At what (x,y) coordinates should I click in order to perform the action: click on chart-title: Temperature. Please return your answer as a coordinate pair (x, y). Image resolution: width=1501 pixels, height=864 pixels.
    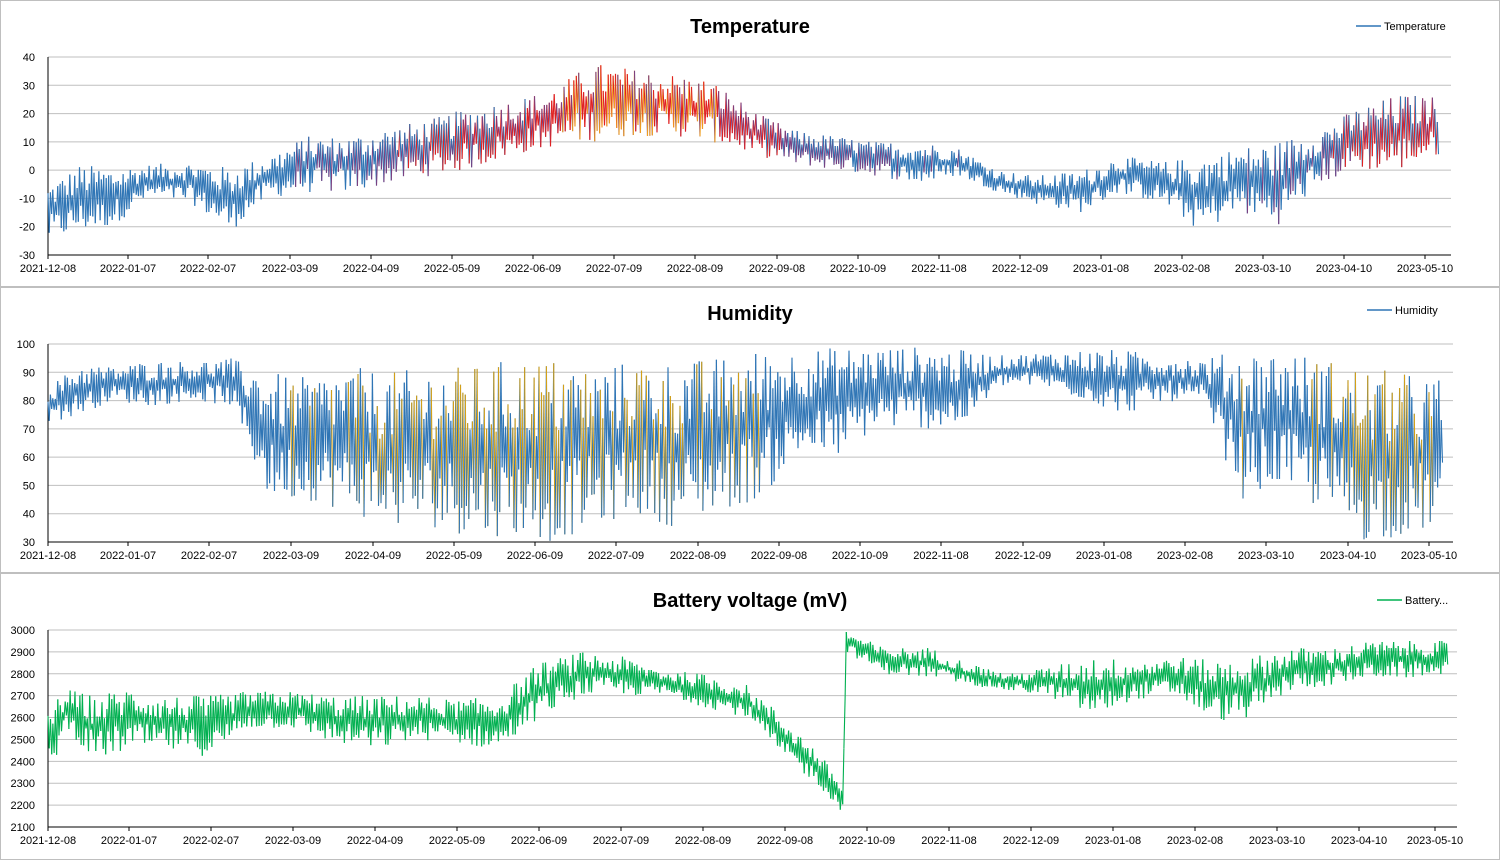
    Looking at the image, I should click on (750, 27).